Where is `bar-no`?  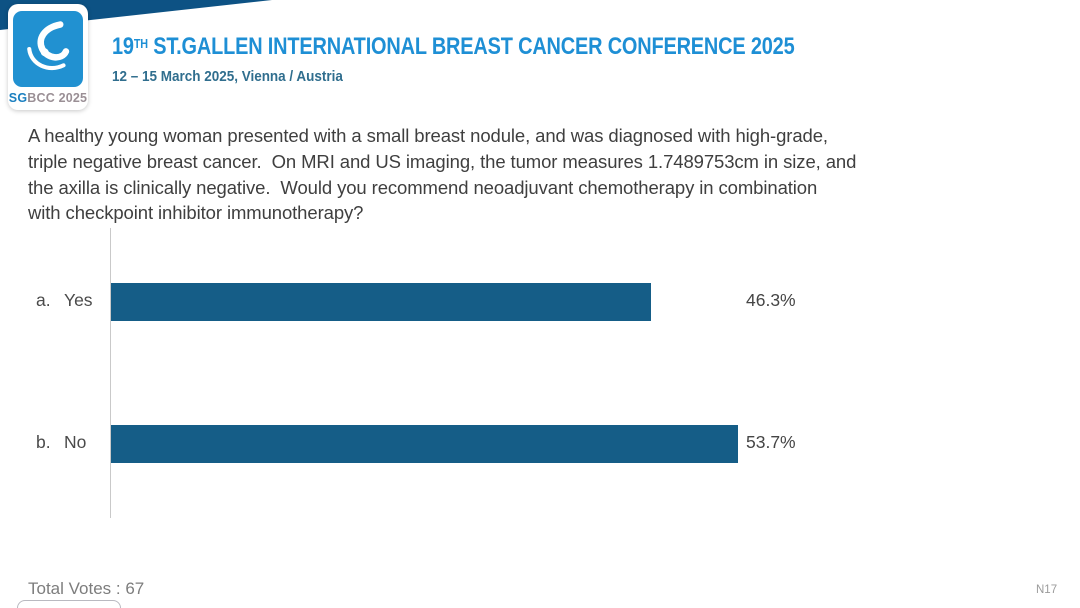 bar-no is located at coordinates (424, 444).